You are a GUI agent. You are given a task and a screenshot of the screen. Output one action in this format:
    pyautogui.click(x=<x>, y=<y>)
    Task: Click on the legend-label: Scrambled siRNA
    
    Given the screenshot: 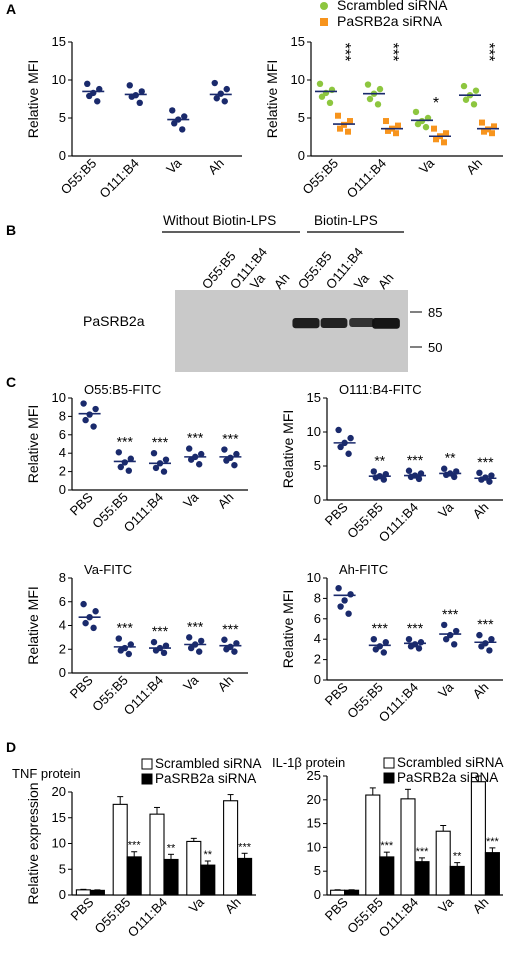 What is the action you would take?
    pyautogui.click(x=450, y=762)
    